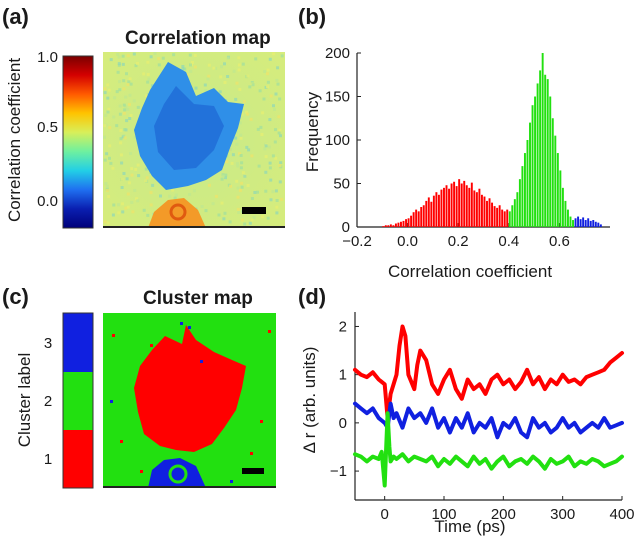 The height and width of the screenshot is (543, 635). What do you see at coordinates (341, 184) in the screenshot?
I see `panel-b-ytick-label: 50` at bounding box center [341, 184].